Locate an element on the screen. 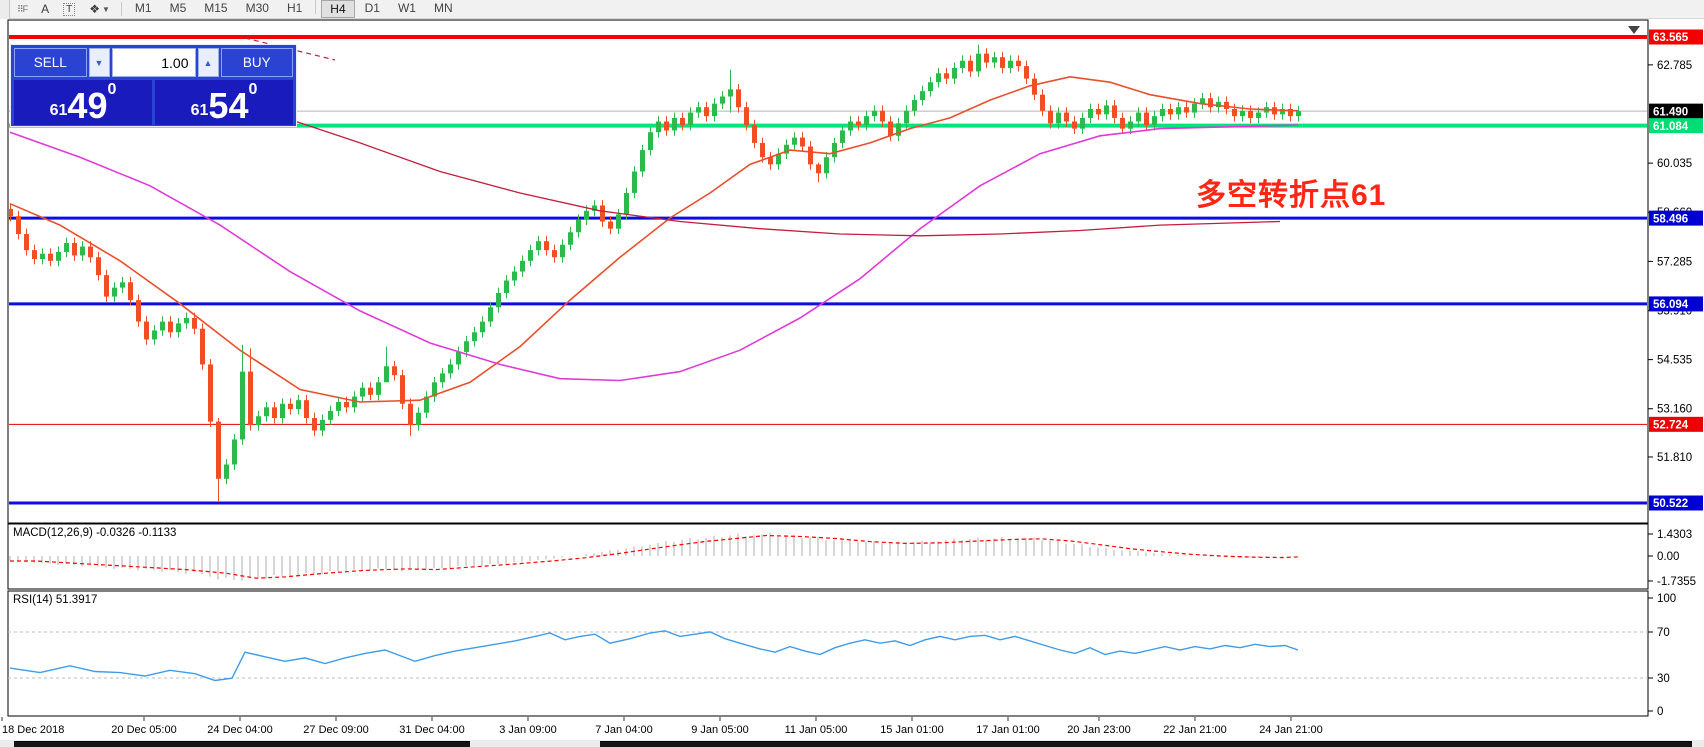 The height and width of the screenshot is (747, 1704). buy-price-point: 0 is located at coordinates (253, 89).